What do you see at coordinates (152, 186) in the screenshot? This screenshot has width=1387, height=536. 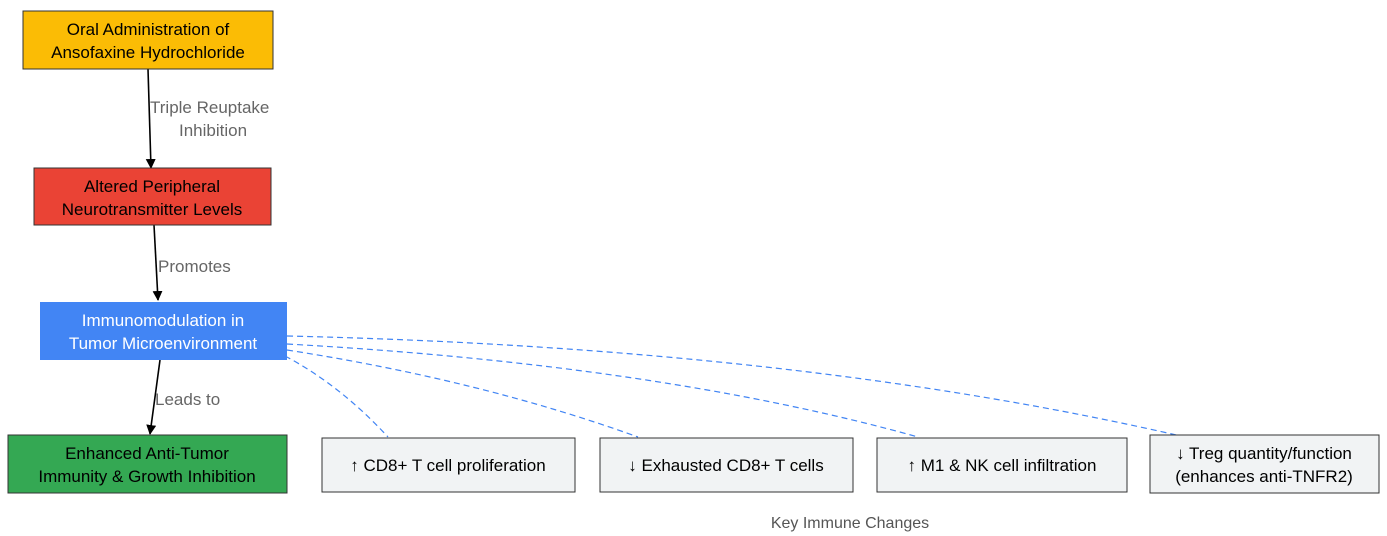 I see `node-altered-line1: Altered Peripheral` at bounding box center [152, 186].